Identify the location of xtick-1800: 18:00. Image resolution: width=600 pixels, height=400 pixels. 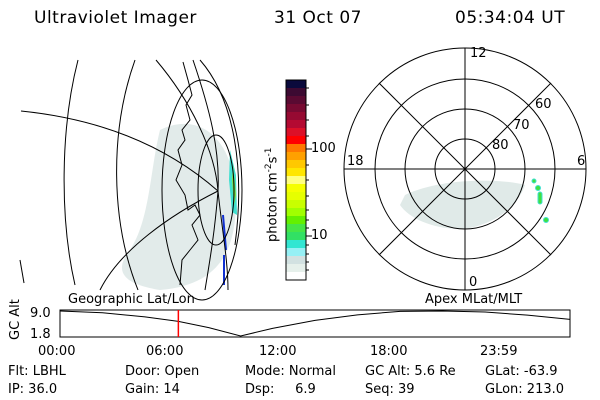
(389, 351).